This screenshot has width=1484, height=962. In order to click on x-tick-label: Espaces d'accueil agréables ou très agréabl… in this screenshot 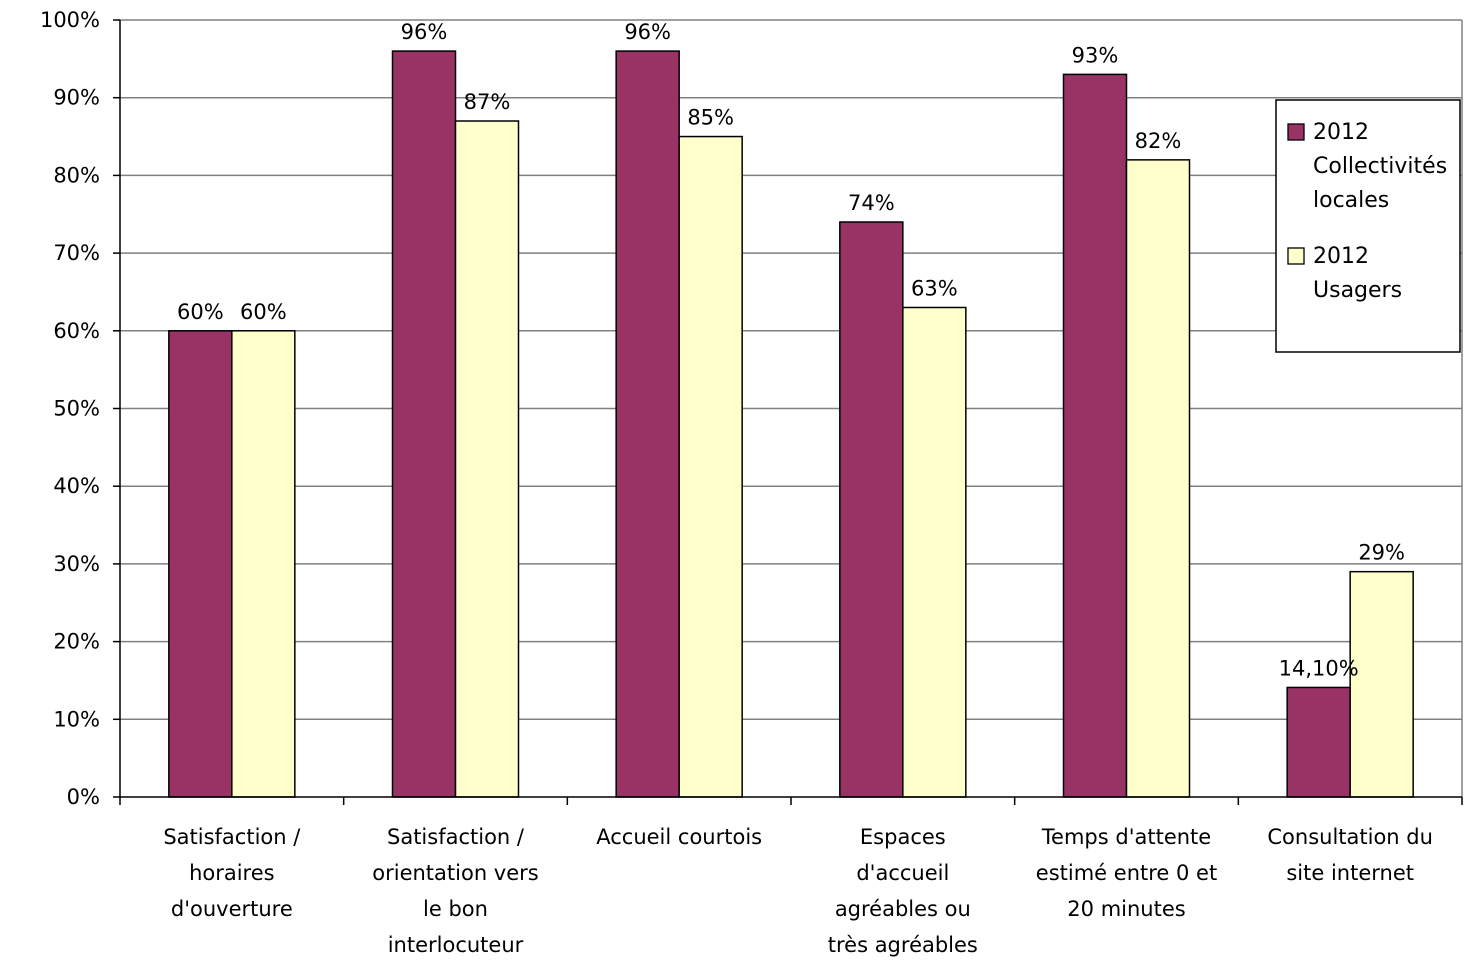, I will do `click(903, 891)`.